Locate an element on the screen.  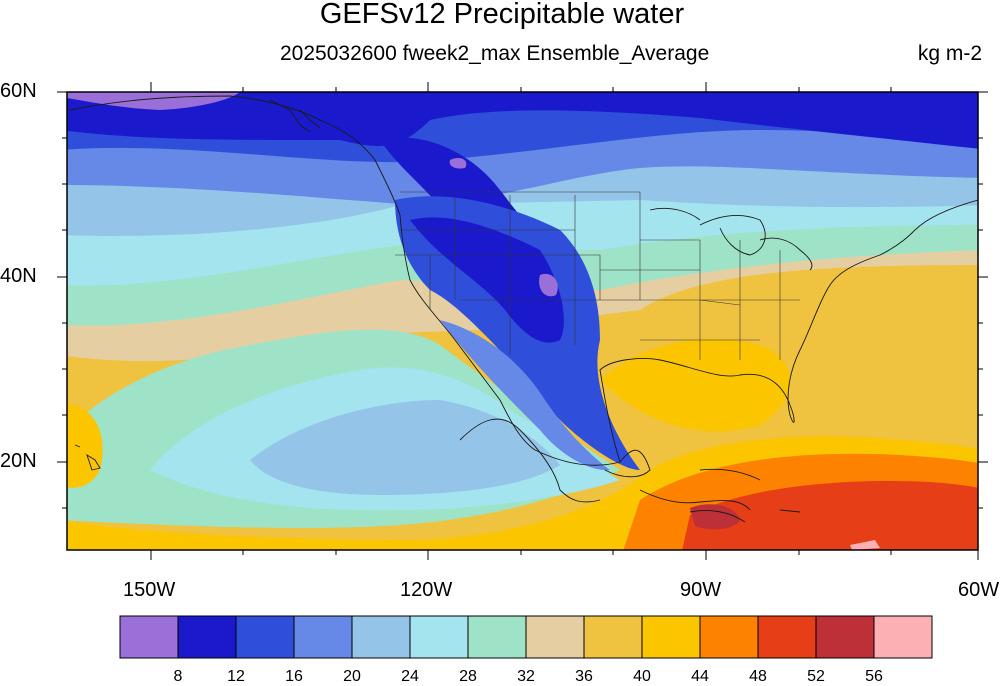
map-subtitle: 2025032600 fweek2_max Ensemble_Average is located at coordinates (495, 53).